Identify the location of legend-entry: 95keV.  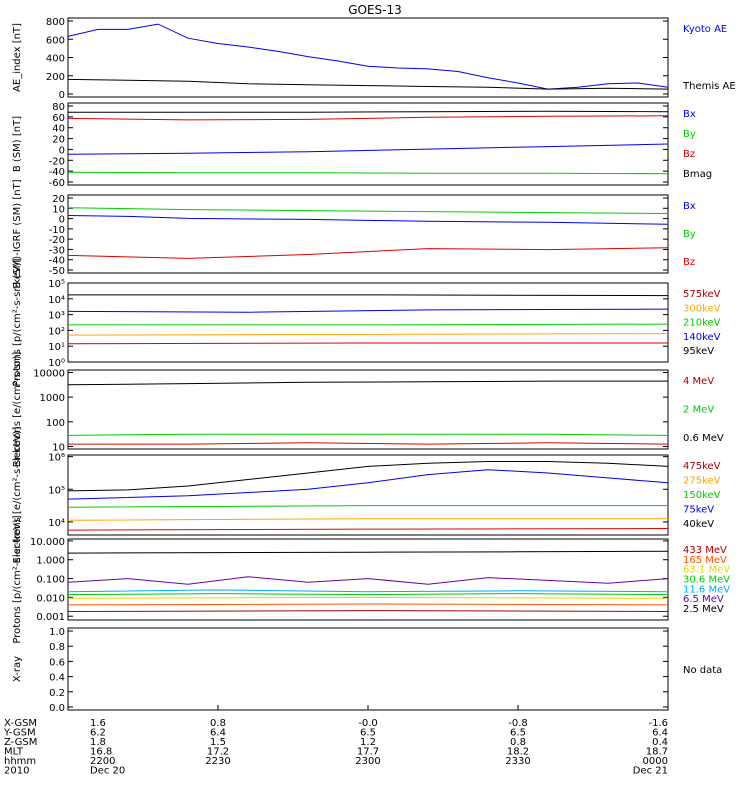
(698, 351).